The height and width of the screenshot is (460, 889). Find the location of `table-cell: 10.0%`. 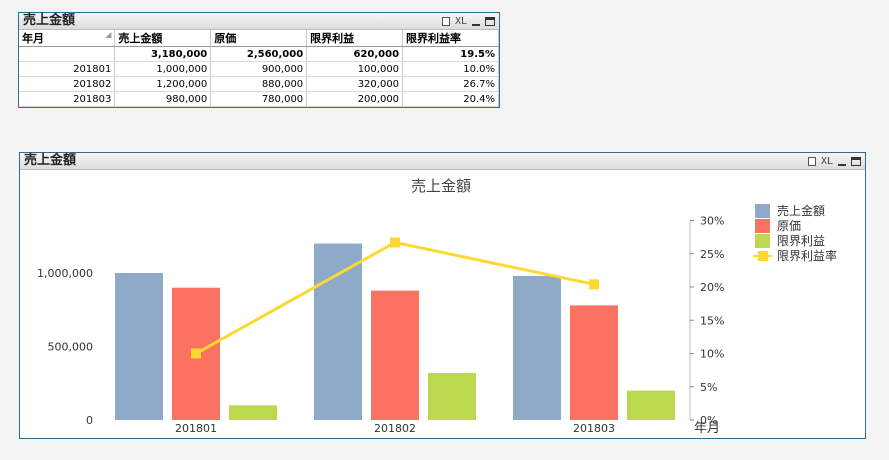

table-cell: 10.0% is located at coordinates (450, 69).